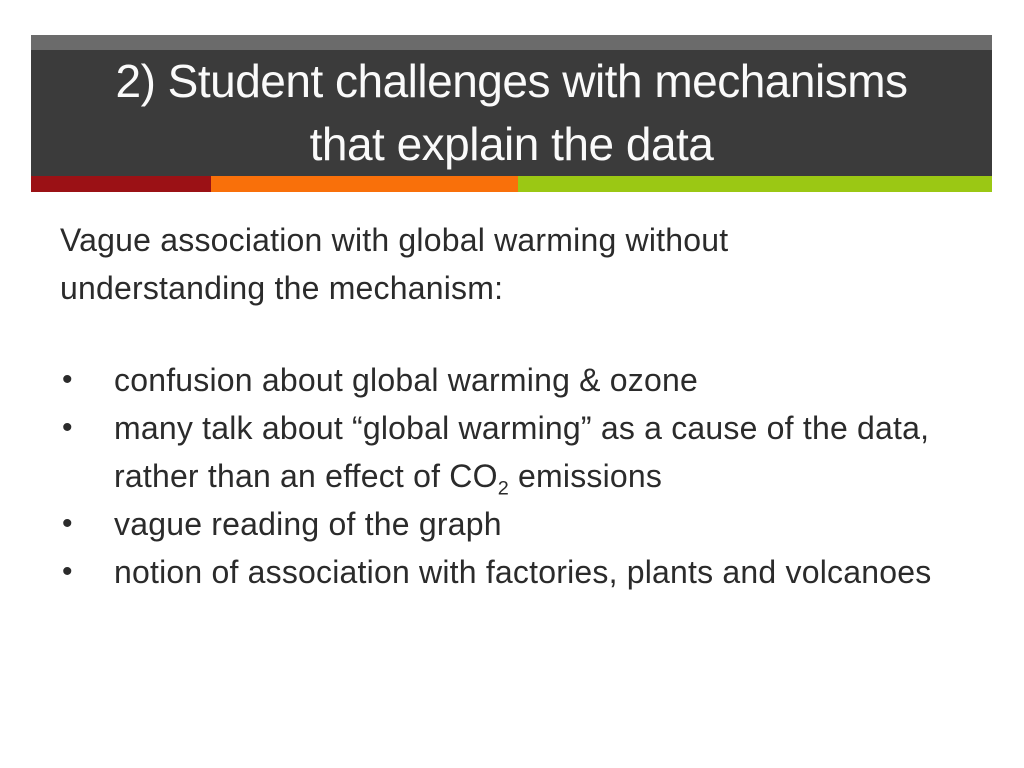  What do you see at coordinates (308, 524) in the screenshot?
I see `bullet-text: vague reading of the graph` at bounding box center [308, 524].